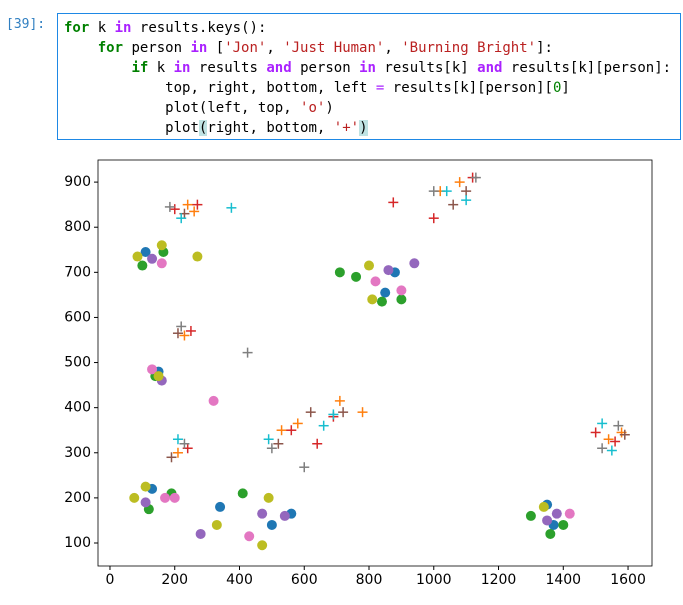 The width and height of the screenshot is (683, 605). Describe the element at coordinates (434, 580) in the screenshot. I see `x-tick-label: 1000` at that location.